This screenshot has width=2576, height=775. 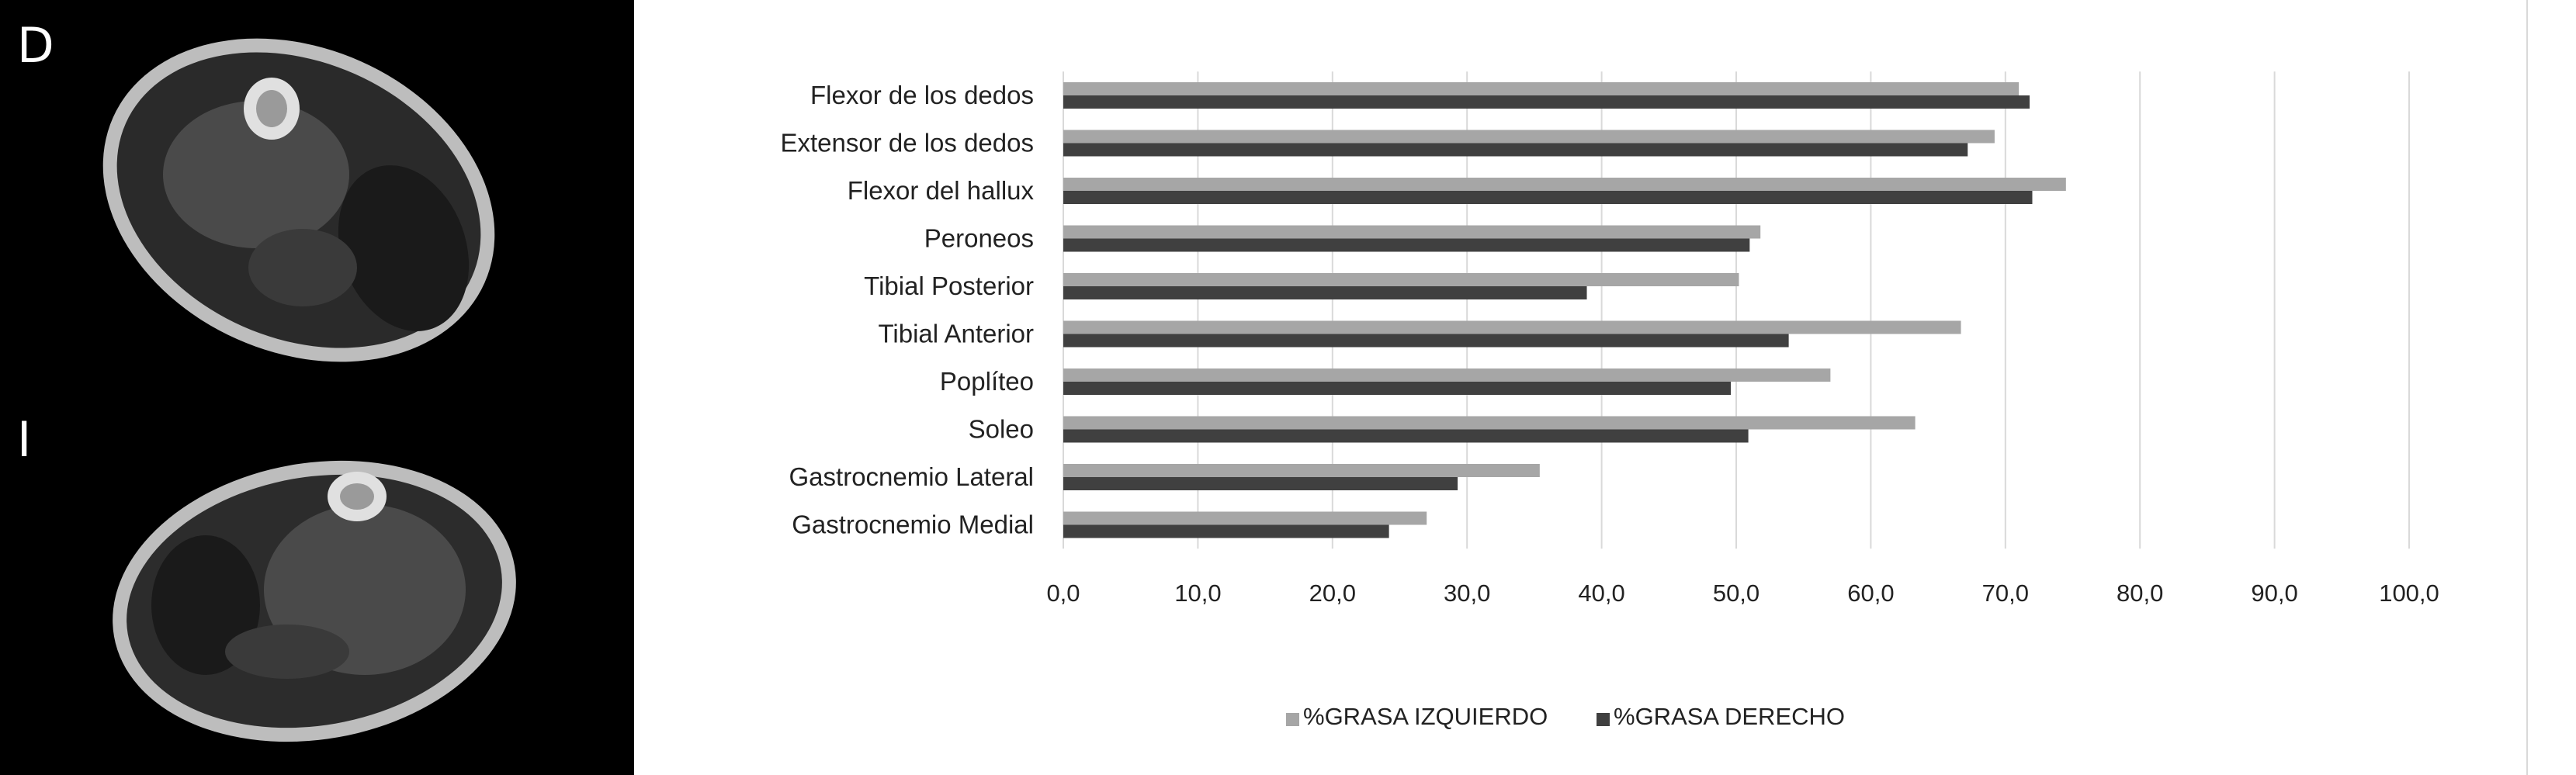 What do you see at coordinates (1001, 429) in the screenshot?
I see `category-label: Soleo` at bounding box center [1001, 429].